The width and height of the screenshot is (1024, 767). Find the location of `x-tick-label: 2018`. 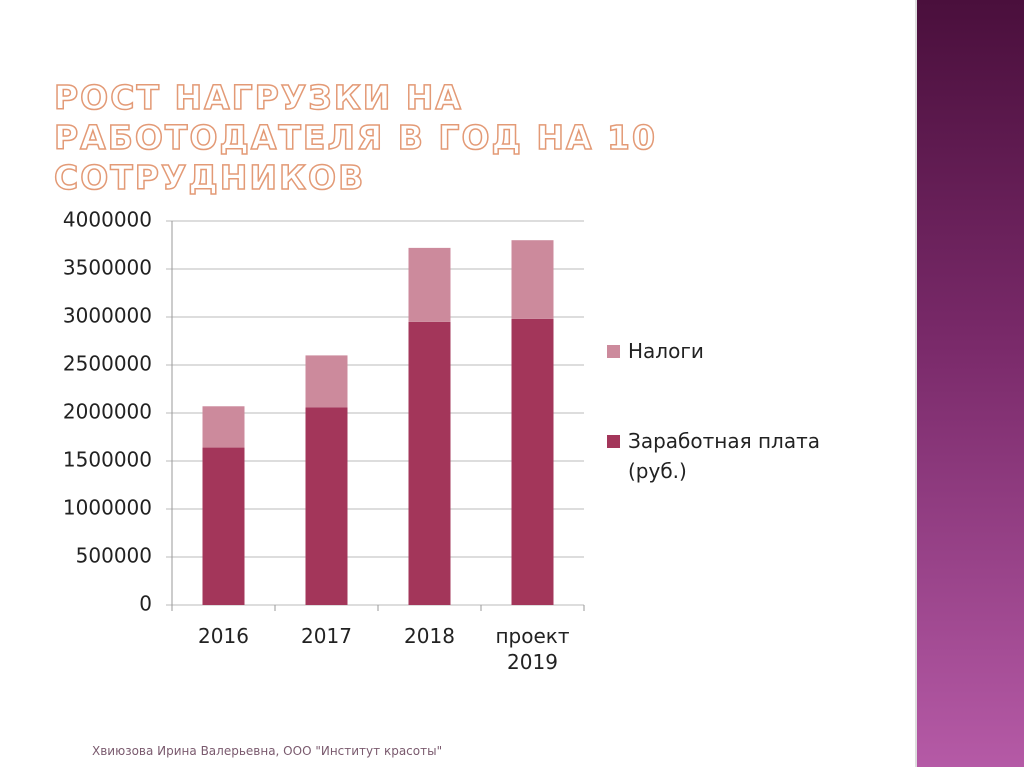

x-tick-label: 2018 is located at coordinates (429, 636).